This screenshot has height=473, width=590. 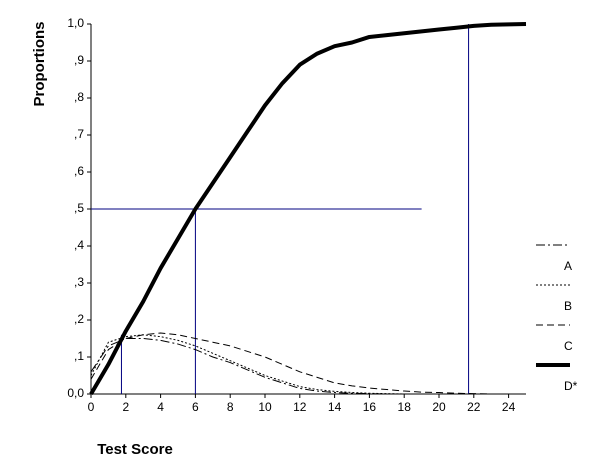 I want to click on x-tick-label: 12, so click(x=300, y=407).